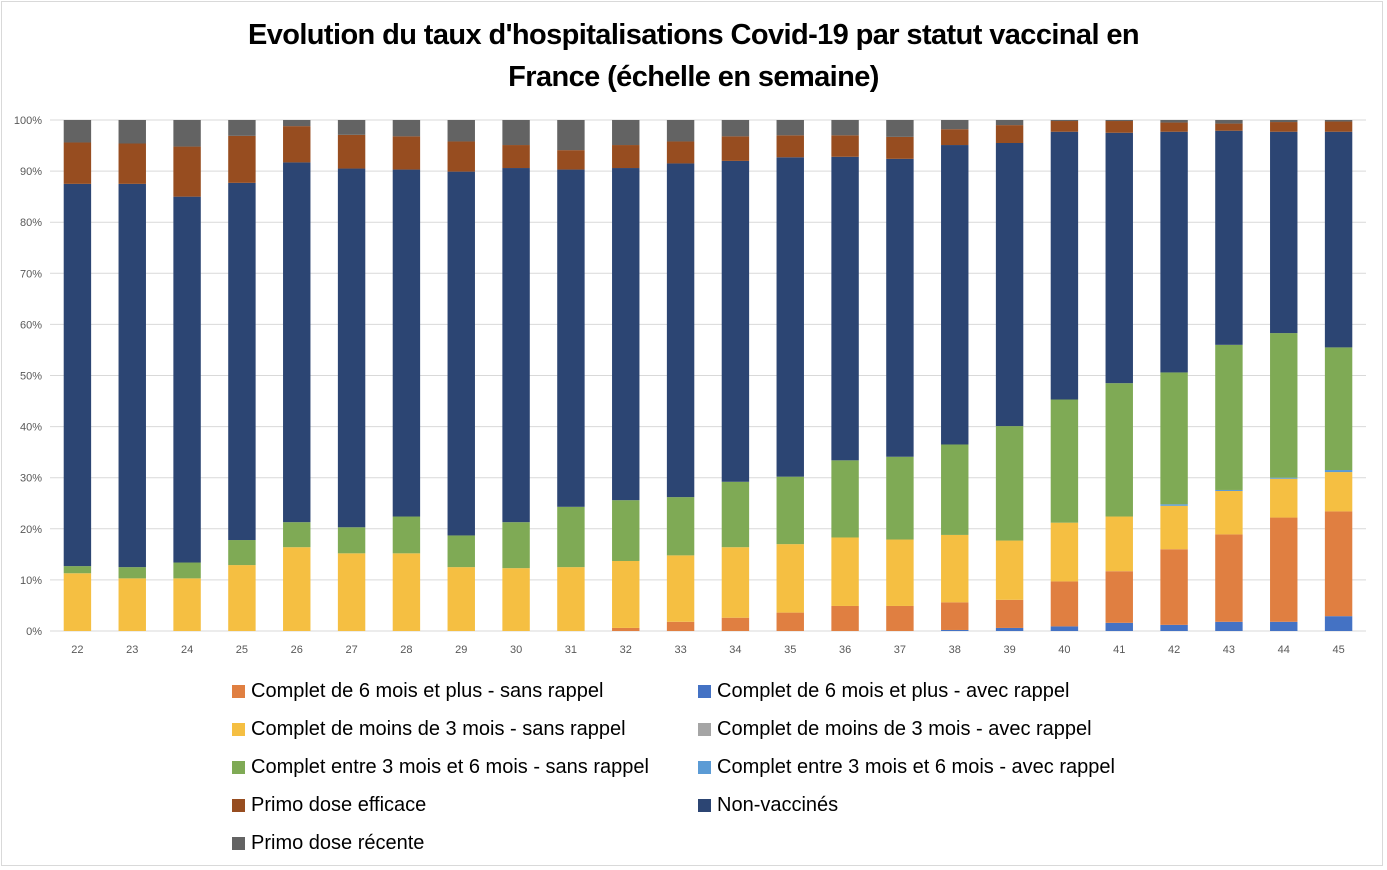  I want to click on legend-item: Primo dose efficace, so click(465, 805).